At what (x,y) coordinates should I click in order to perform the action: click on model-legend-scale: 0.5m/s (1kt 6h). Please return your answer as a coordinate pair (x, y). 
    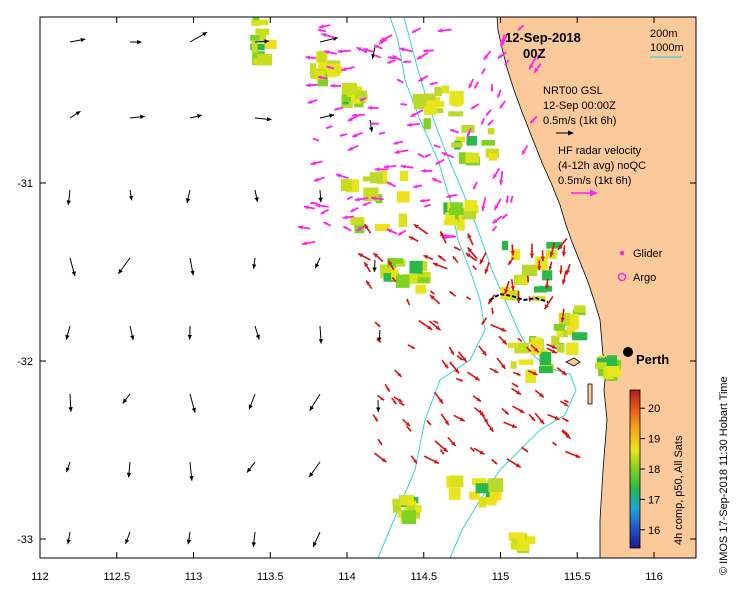
    Looking at the image, I should click on (579, 121).